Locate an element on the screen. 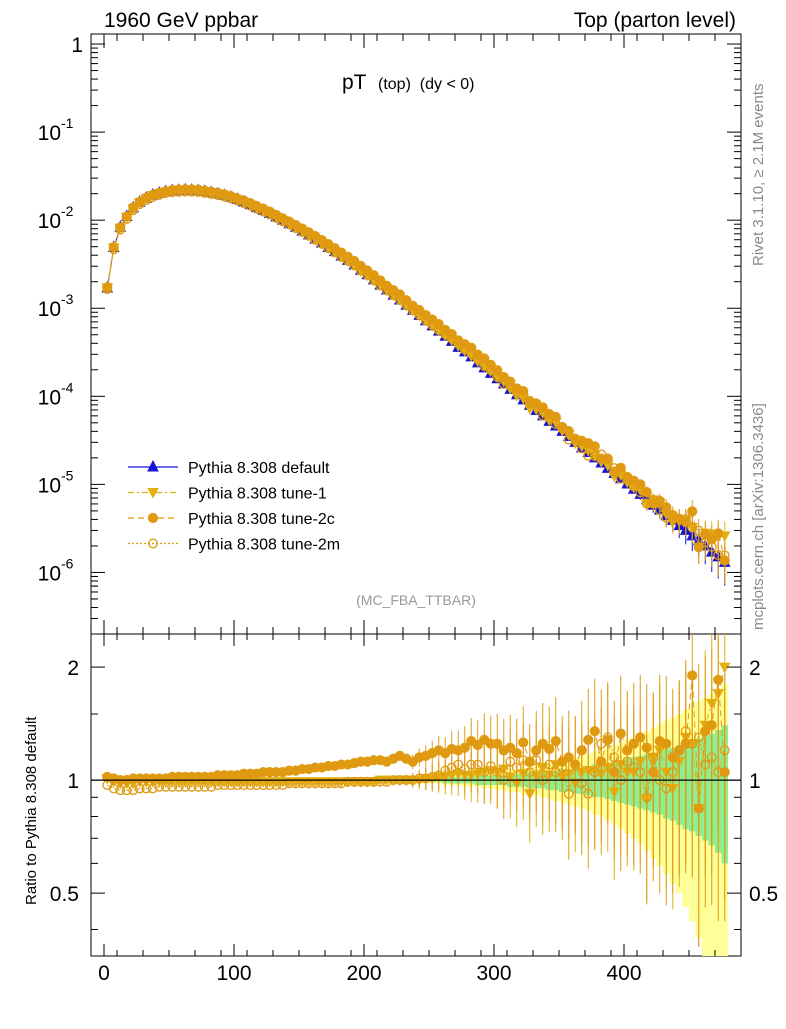  ratio-y-tick-label: 0.5 is located at coordinates (64, 894).